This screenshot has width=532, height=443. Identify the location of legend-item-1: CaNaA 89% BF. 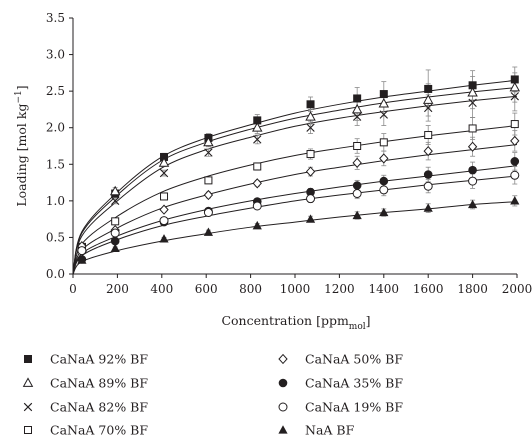
(85, 383).